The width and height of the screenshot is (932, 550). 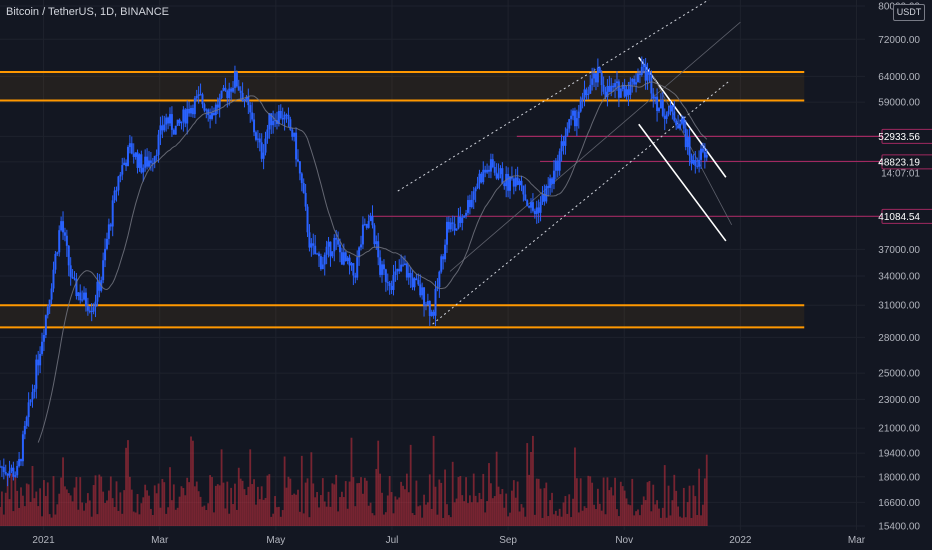 I want to click on currency-button: USDT, so click(x=909, y=12).